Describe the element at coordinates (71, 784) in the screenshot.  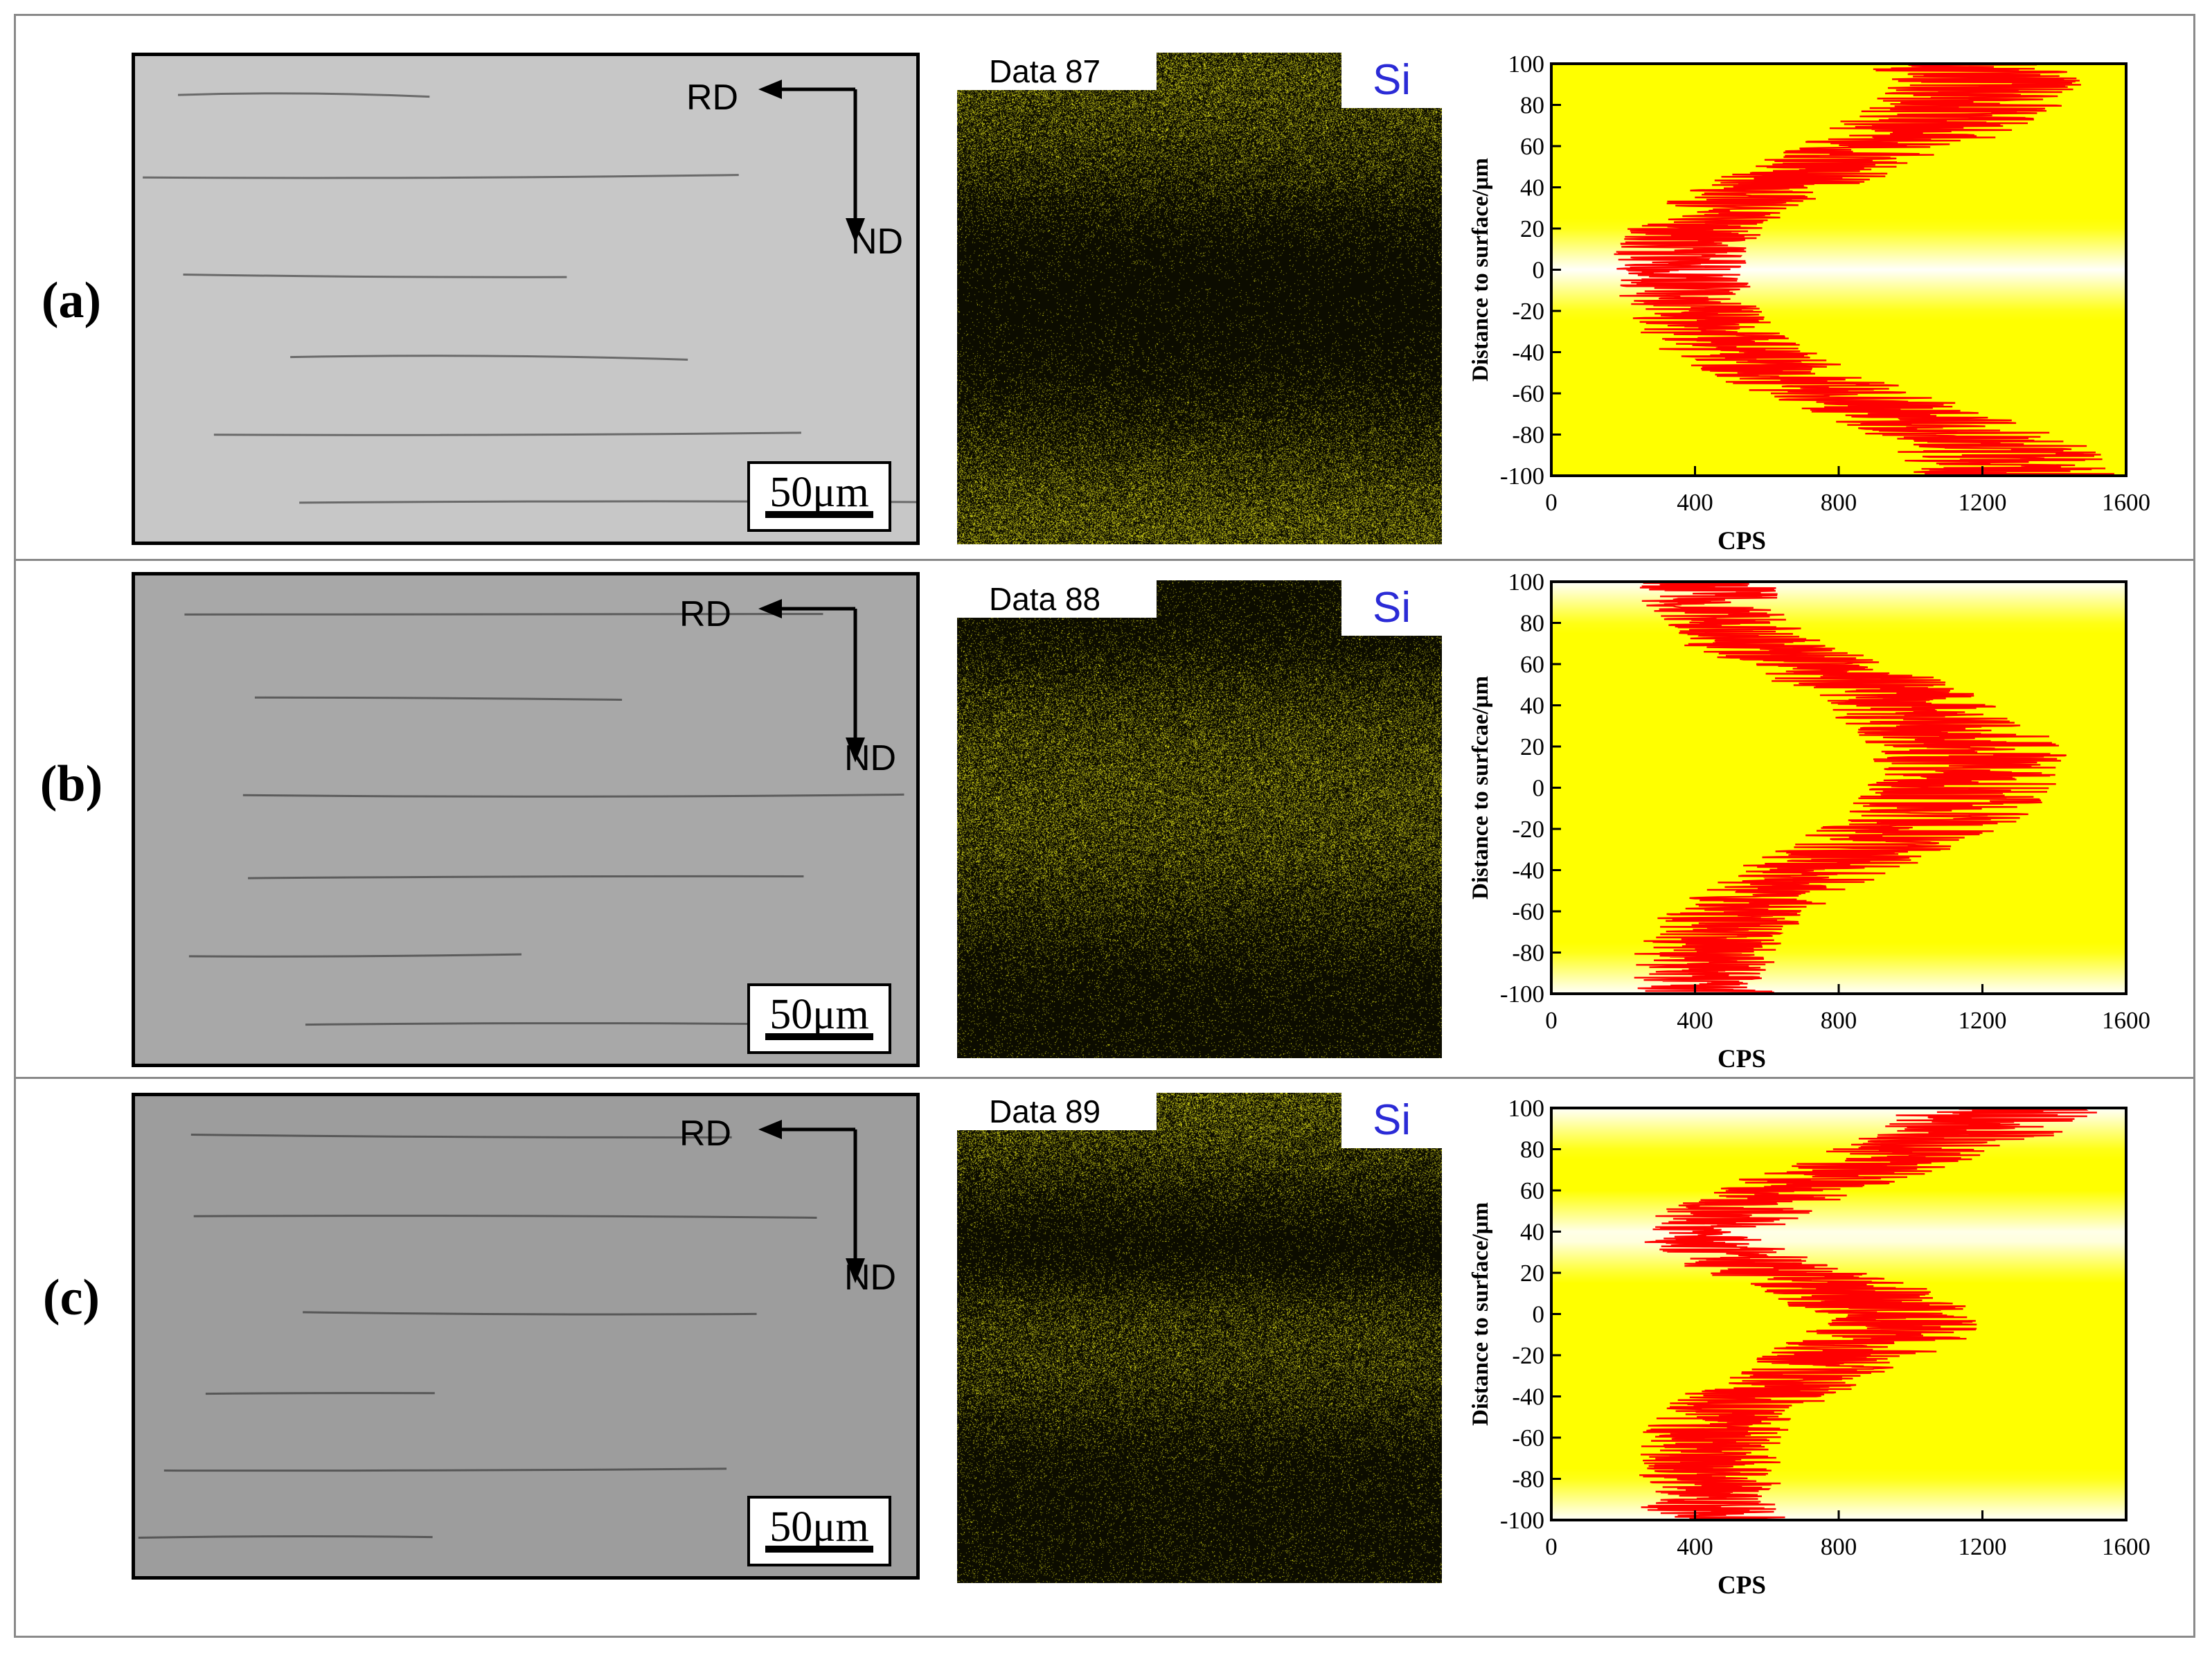
I see `panel-label-b: (b)` at that location.